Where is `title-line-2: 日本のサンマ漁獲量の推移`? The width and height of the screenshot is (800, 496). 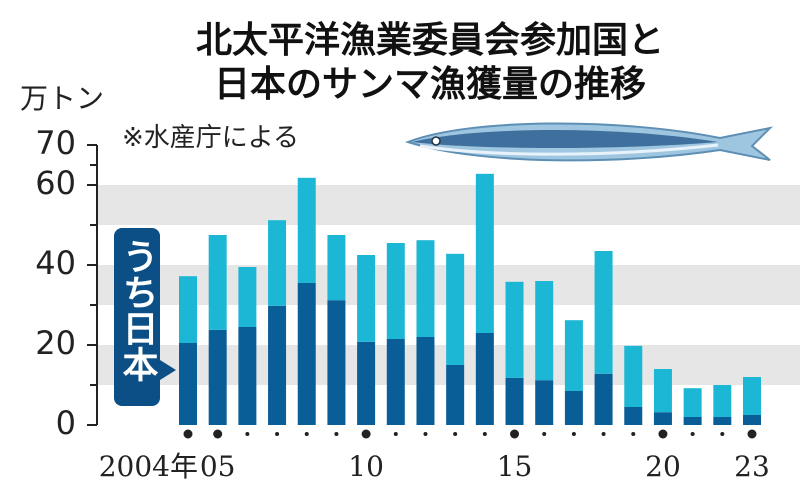
title-line-2: 日本のサンマ漁獲量の推移 is located at coordinates (430, 84).